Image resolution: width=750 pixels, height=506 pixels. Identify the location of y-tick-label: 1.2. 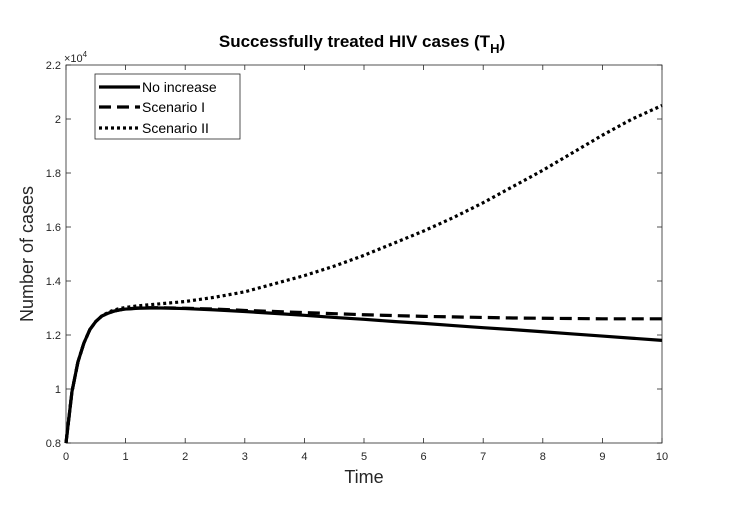
(53, 336).